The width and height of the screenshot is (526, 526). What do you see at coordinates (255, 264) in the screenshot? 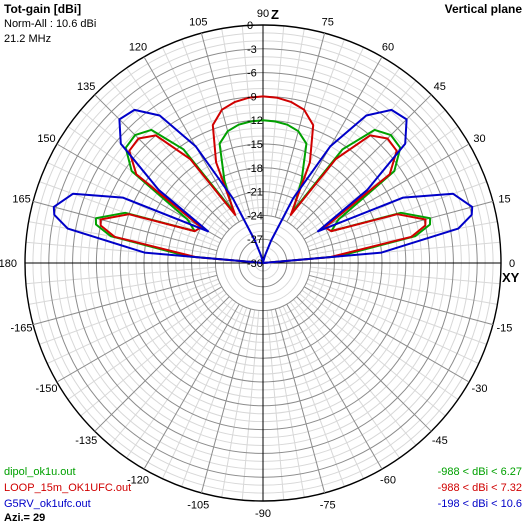
I see `radial-tick-label: -30` at bounding box center [255, 264].